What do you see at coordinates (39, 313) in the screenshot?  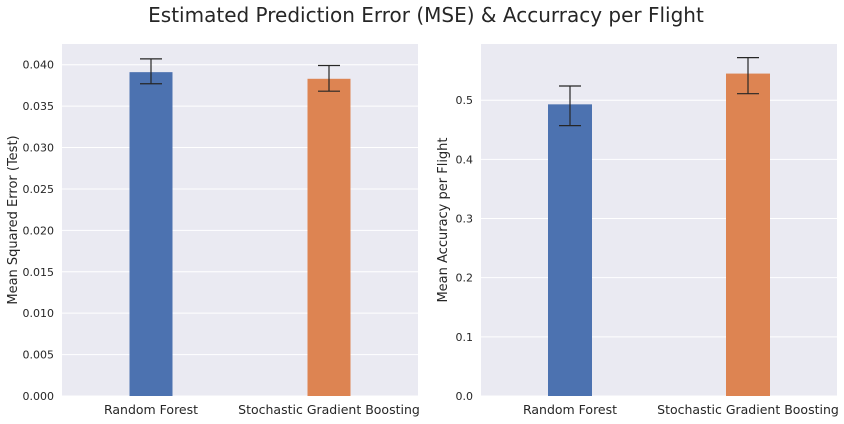 I see `y-tick-label: 0.010` at bounding box center [39, 313].